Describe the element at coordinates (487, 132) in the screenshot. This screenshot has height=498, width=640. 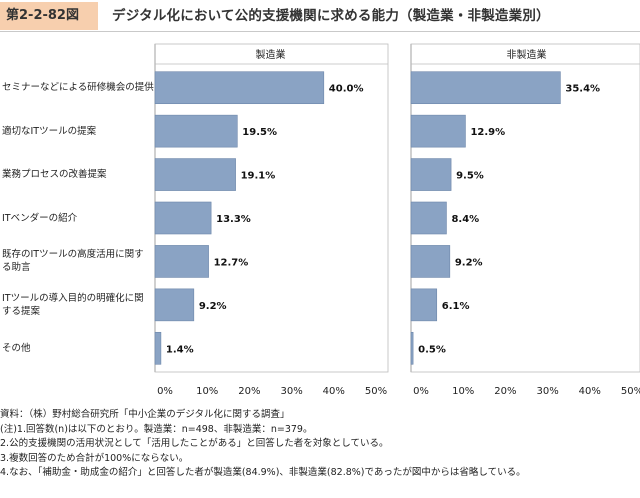
I see `panel-2-value-label: 12.9%` at that location.